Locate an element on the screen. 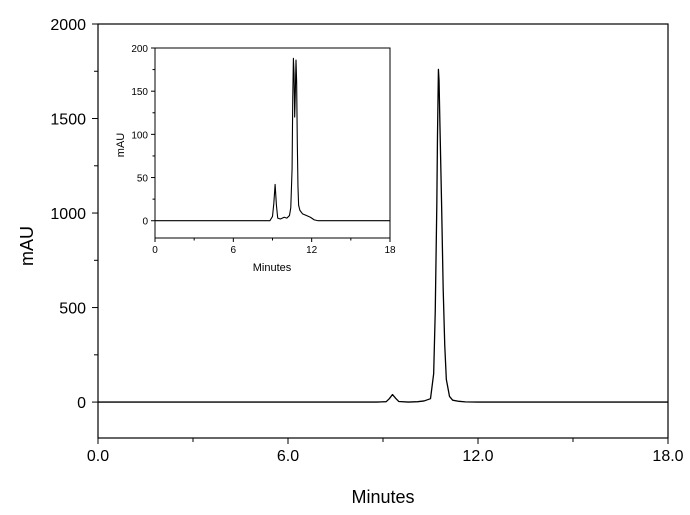 The width and height of the screenshot is (690, 515). inset-axis-ticks is located at coordinates (271, 144).